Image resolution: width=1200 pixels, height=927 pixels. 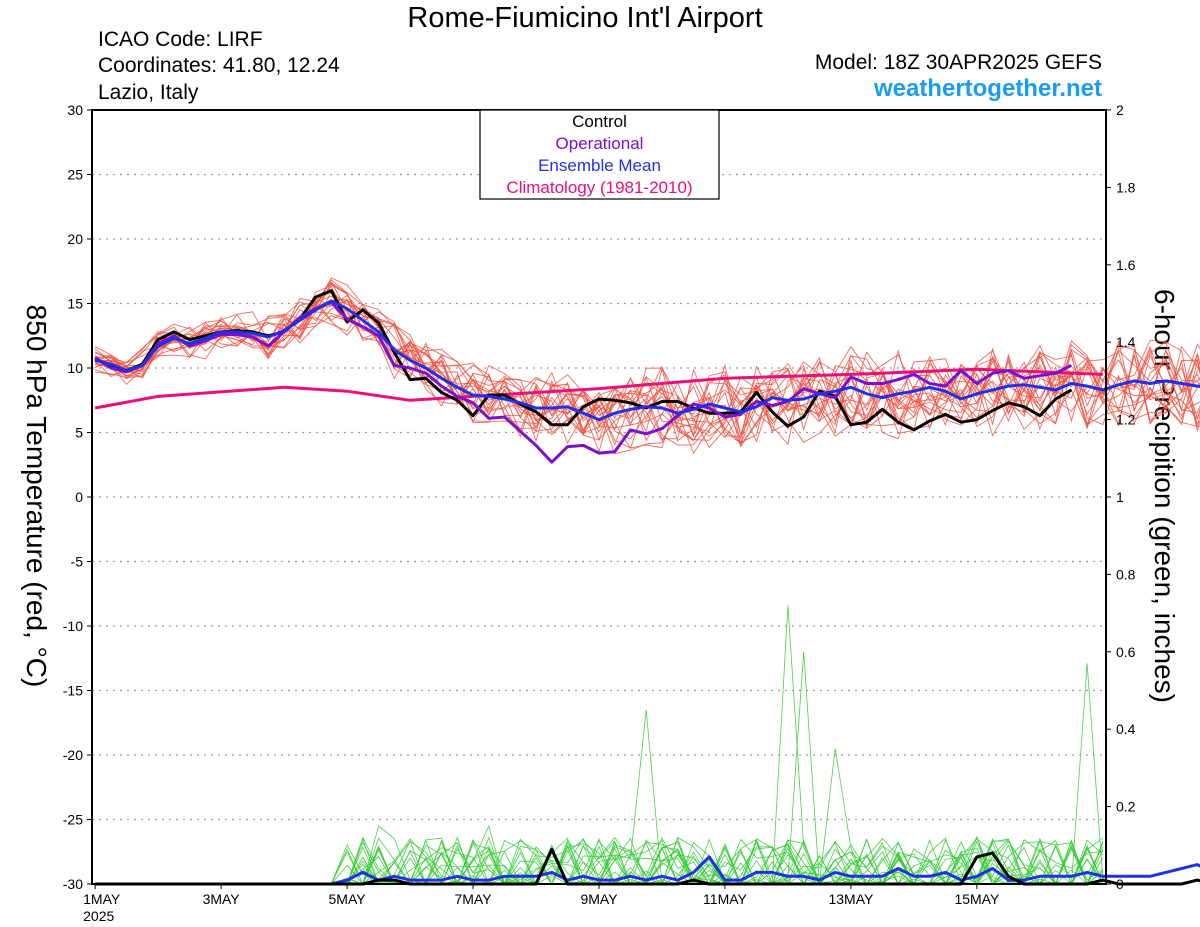 What do you see at coordinates (75, 175) in the screenshot?
I see `y-tick-label-left: 25` at bounding box center [75, 175].